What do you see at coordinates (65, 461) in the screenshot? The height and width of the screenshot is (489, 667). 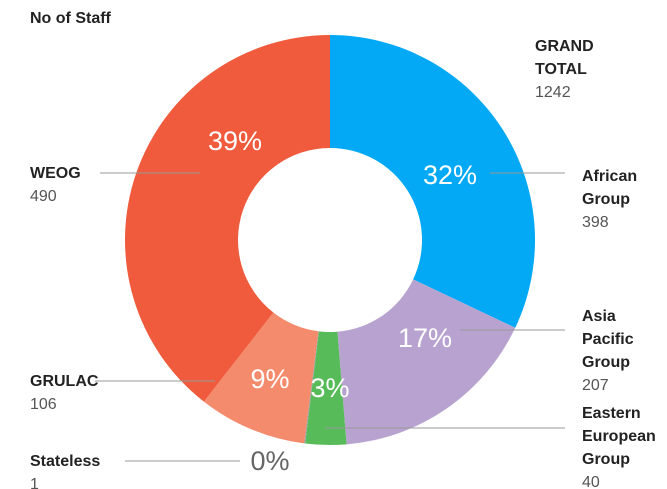 I see `category-name: Stateless` at bounding box center [65, 461].